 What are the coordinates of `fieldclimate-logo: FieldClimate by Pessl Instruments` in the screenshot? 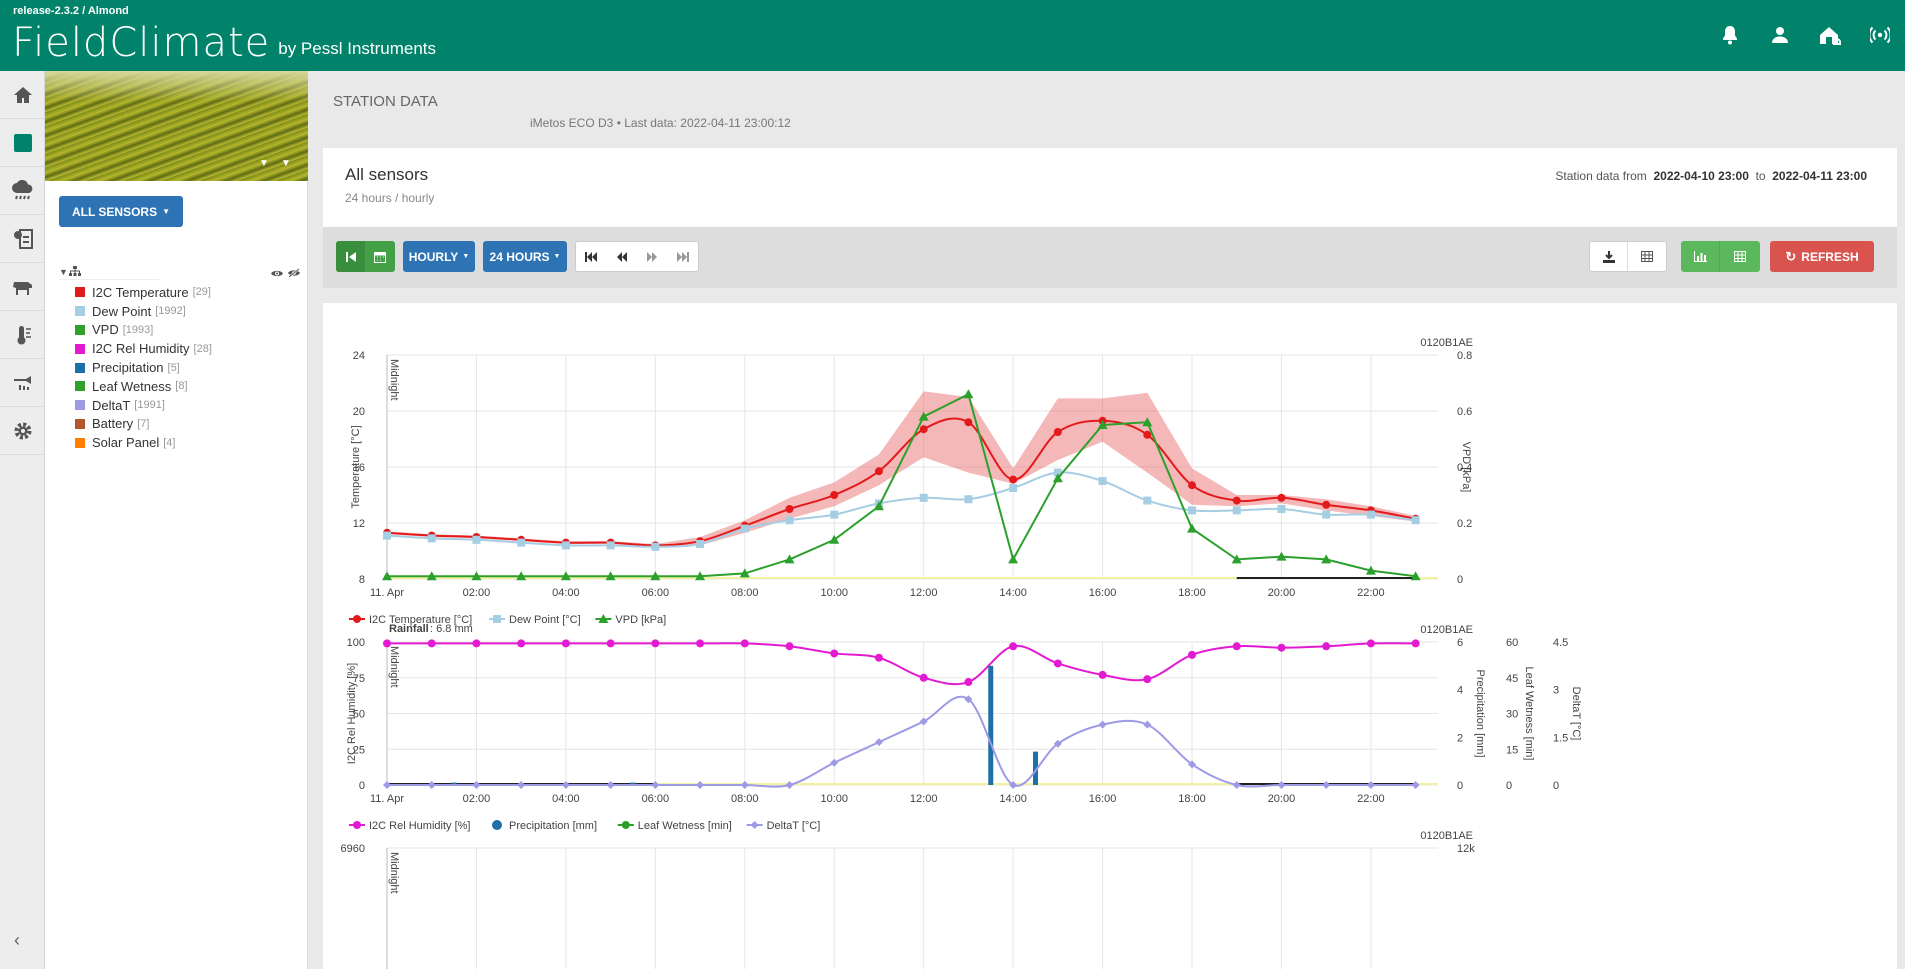 It's located at (224, 40).